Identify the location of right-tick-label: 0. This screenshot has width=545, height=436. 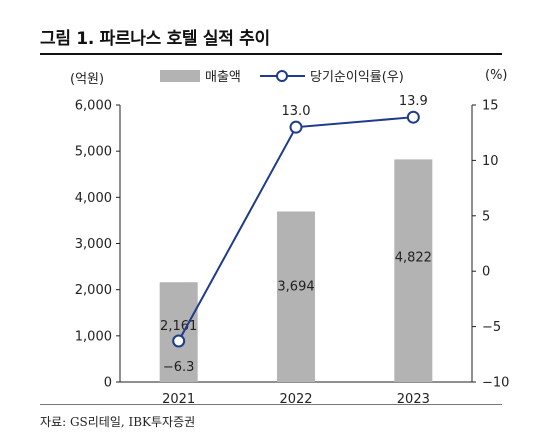
(486, 272).